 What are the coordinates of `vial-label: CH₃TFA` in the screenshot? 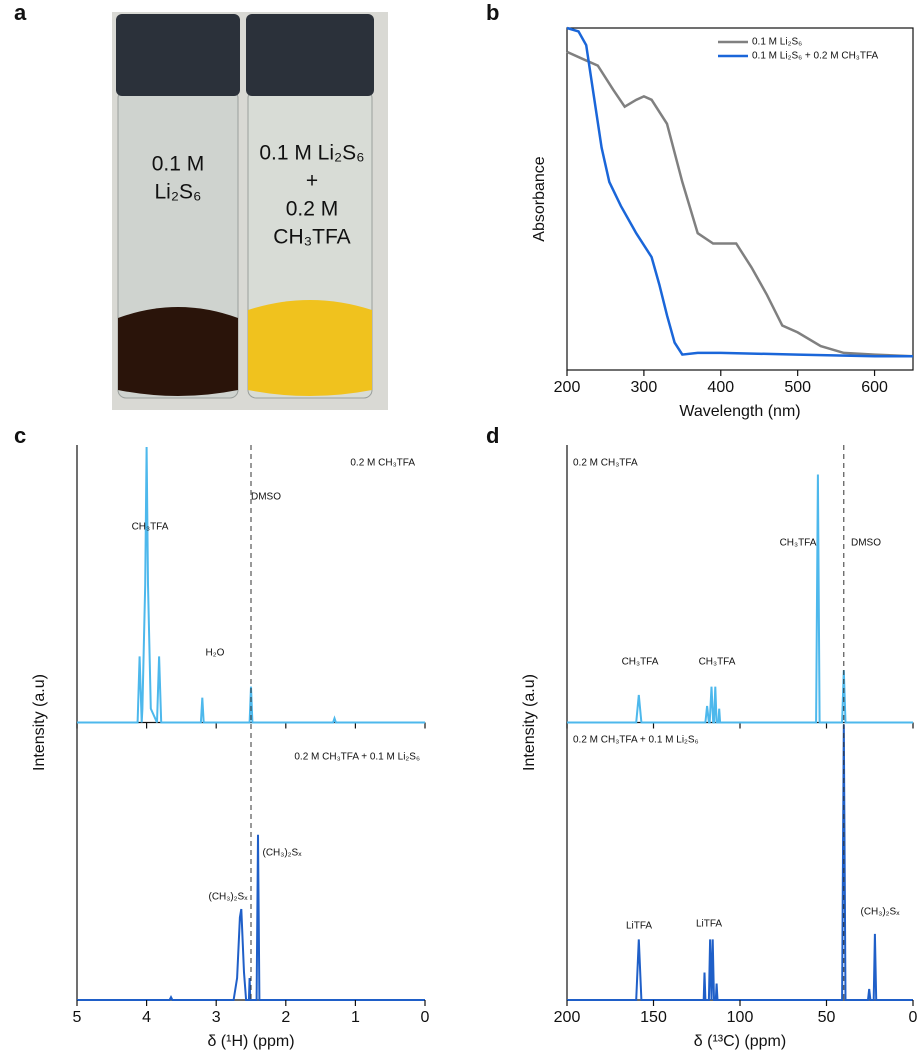 It's located at (311, 237).